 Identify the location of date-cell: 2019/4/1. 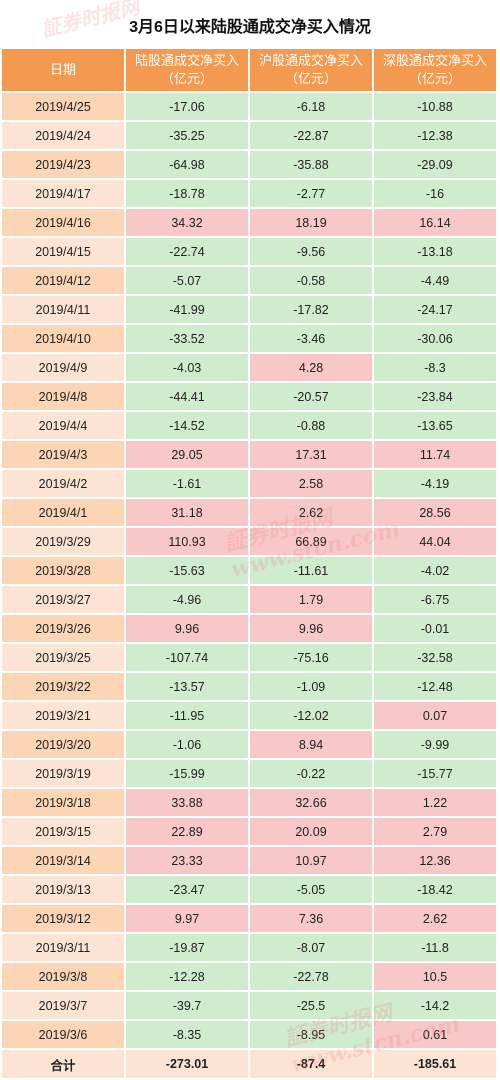
(64, 513).